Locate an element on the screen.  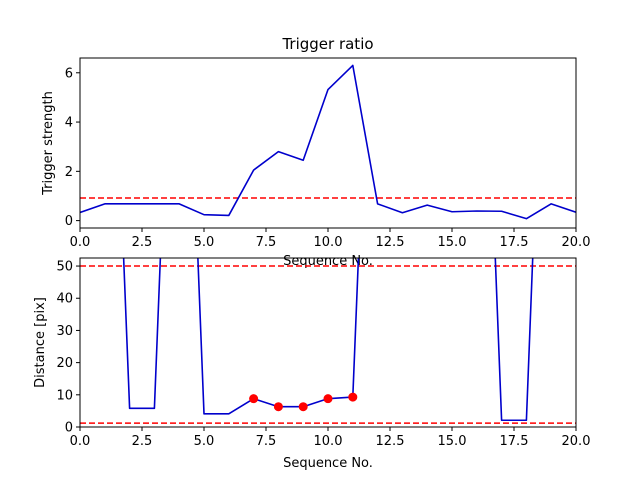
y-tick-label: 40 is located at coordinates (64, 299).